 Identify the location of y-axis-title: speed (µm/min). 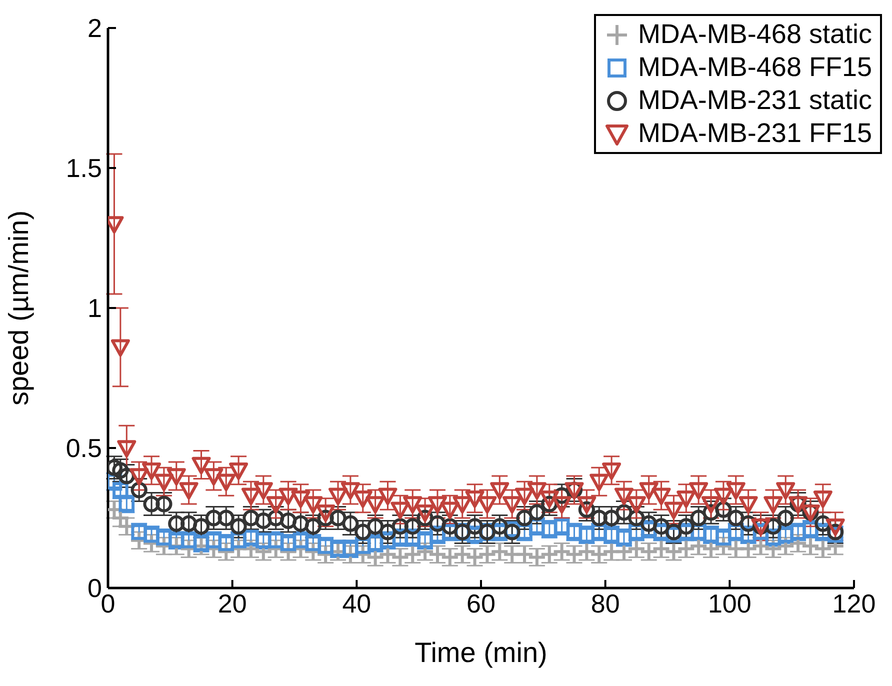
(18, 308).